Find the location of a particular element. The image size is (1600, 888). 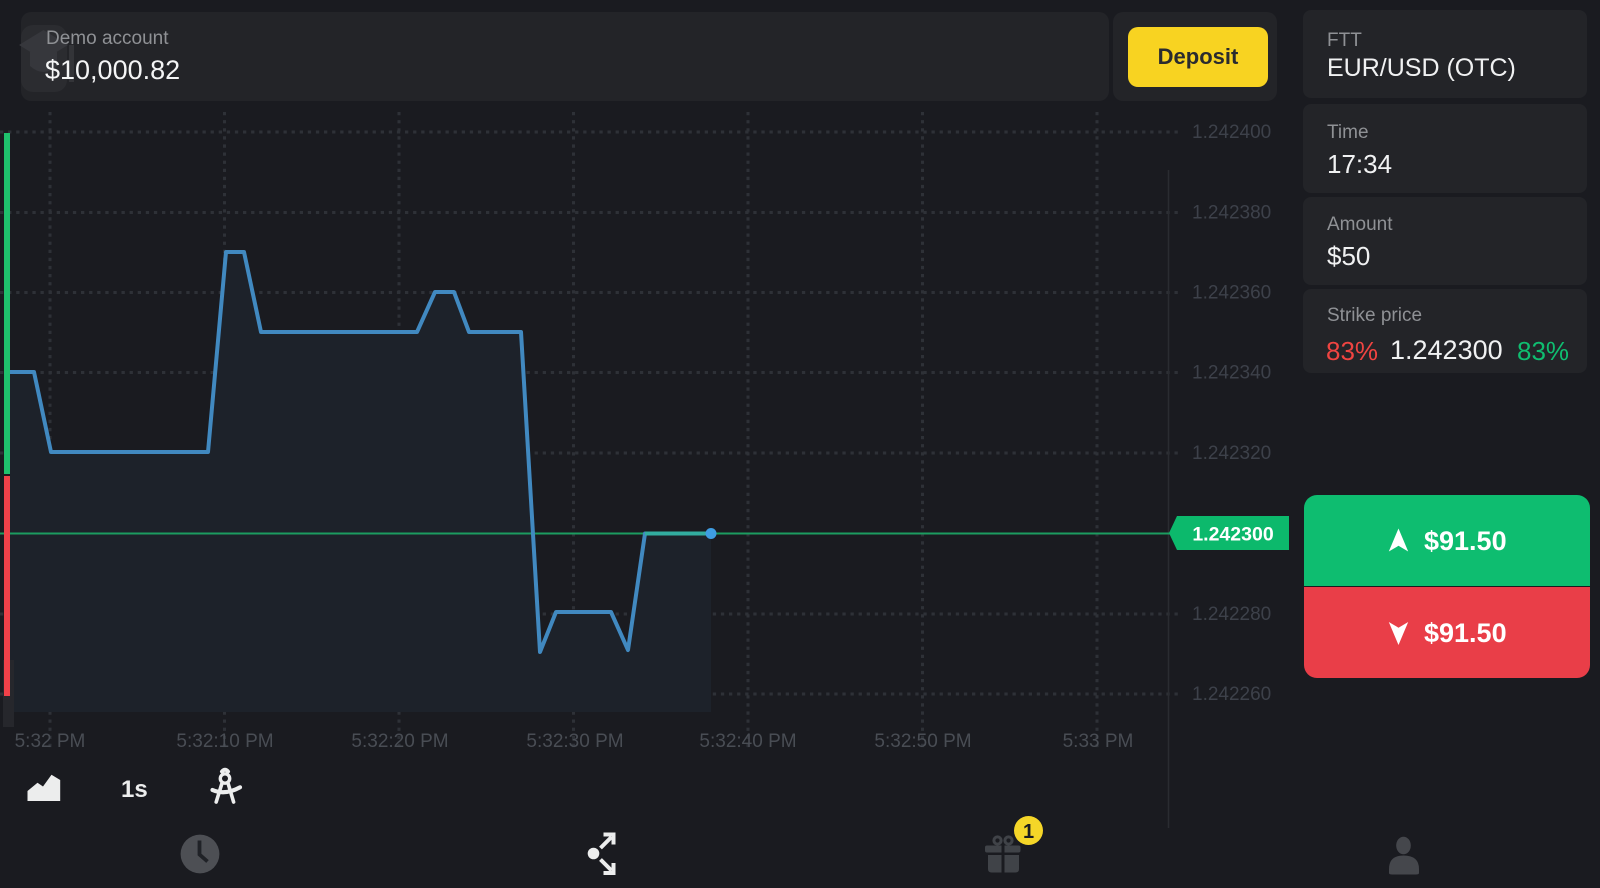

svg-text: 1.242340 is located at coordinates (1231, 373).